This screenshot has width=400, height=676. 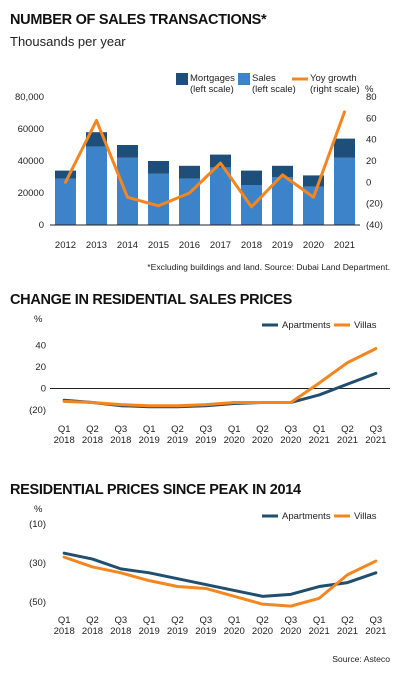 I want to click on chart1-x-tick-label: 2020, so click(x=313, y=245).